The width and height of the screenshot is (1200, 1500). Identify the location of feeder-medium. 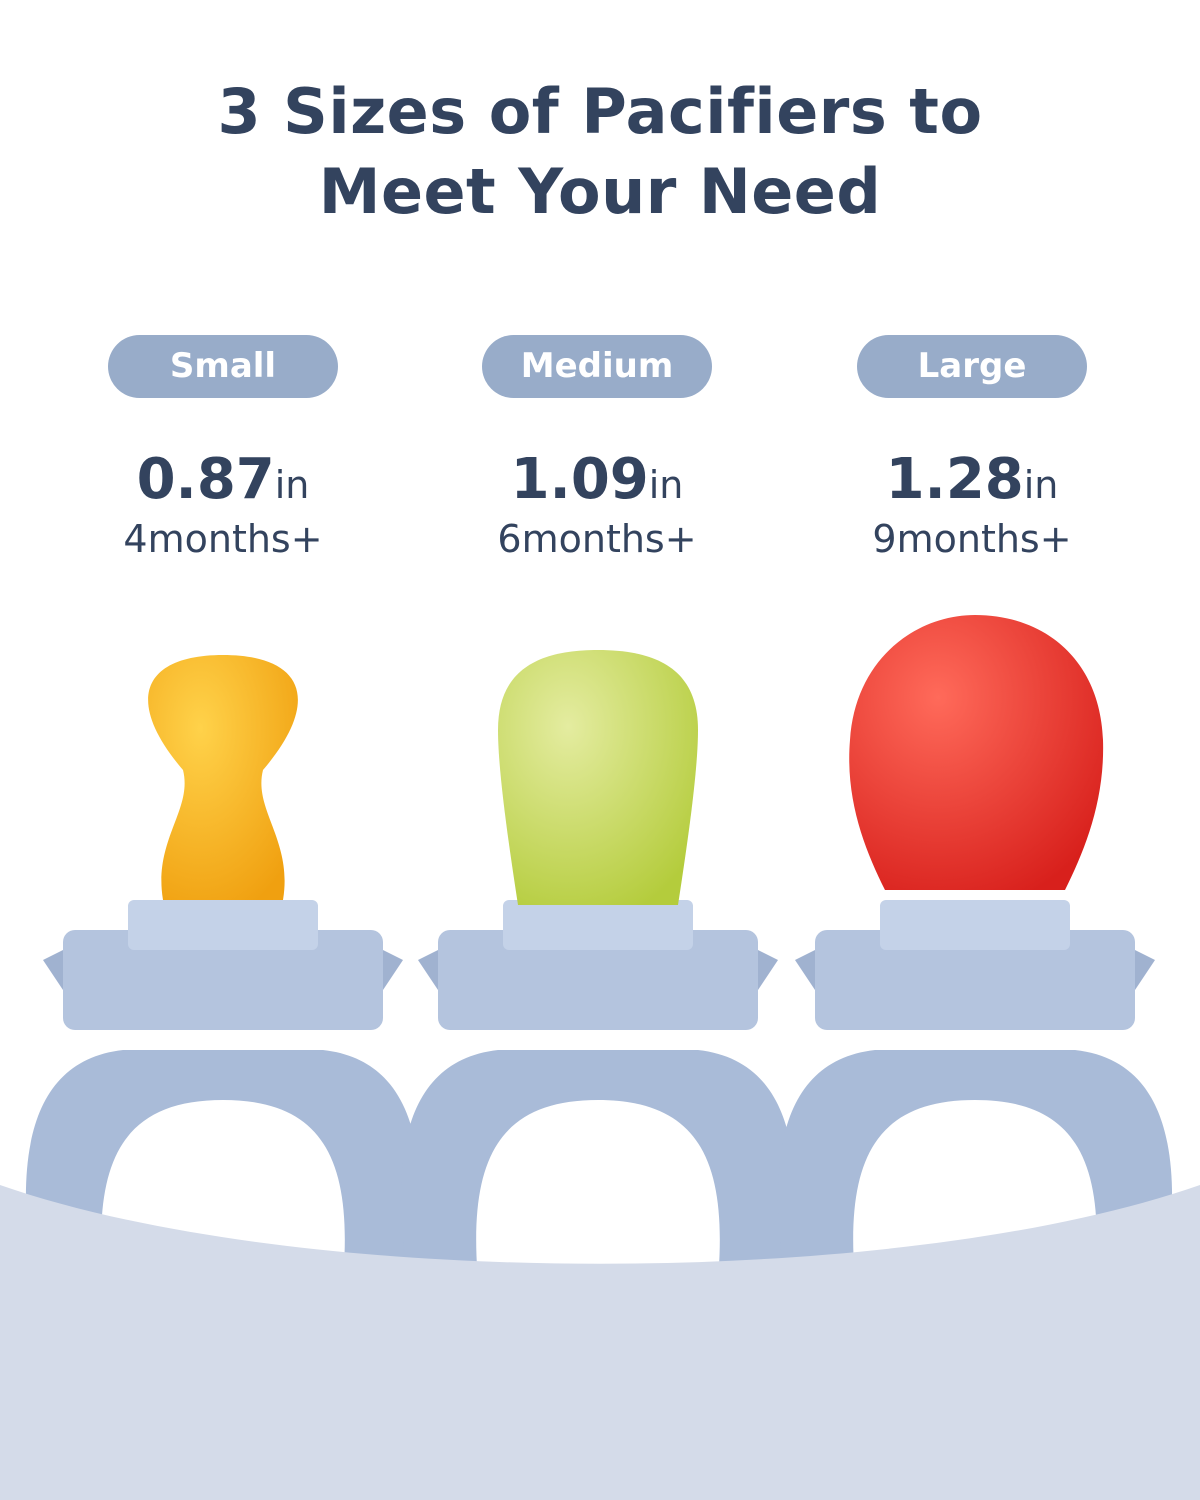
(598, 965).